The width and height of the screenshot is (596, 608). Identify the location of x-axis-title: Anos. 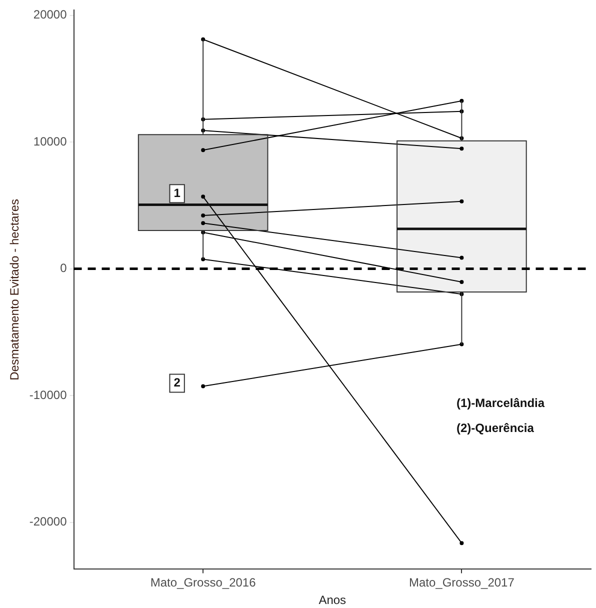
(332, 600).